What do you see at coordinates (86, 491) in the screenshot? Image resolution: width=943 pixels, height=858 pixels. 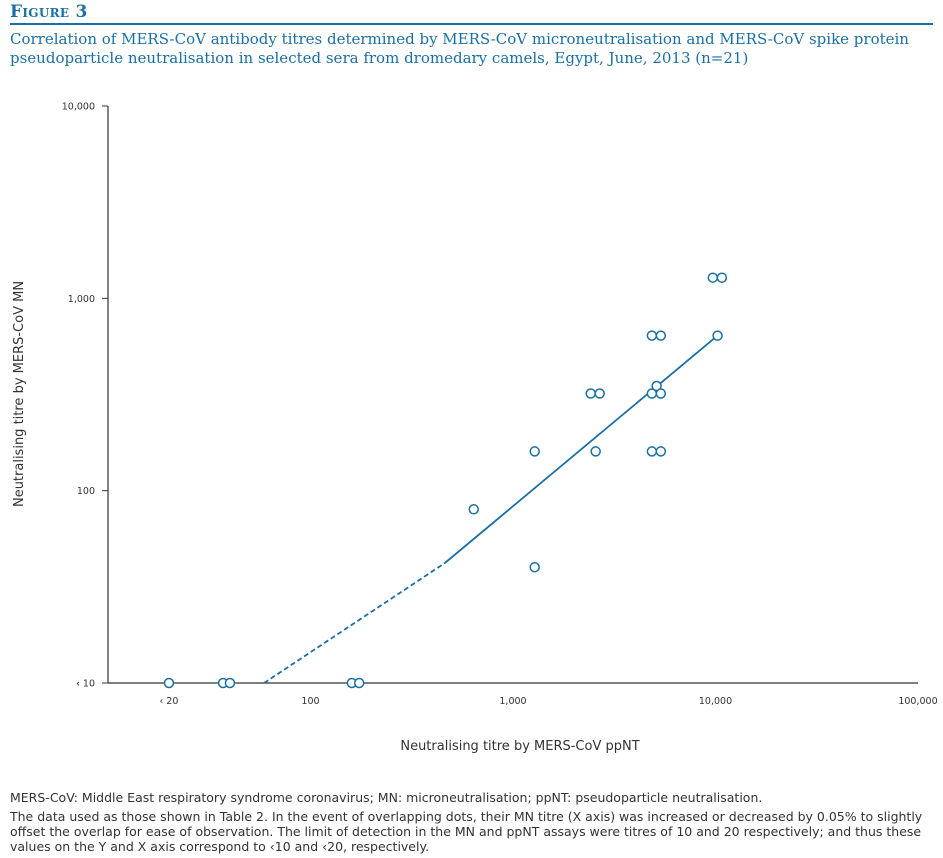 I see `y-tick-label: 100` at bounding box center [86, 491].